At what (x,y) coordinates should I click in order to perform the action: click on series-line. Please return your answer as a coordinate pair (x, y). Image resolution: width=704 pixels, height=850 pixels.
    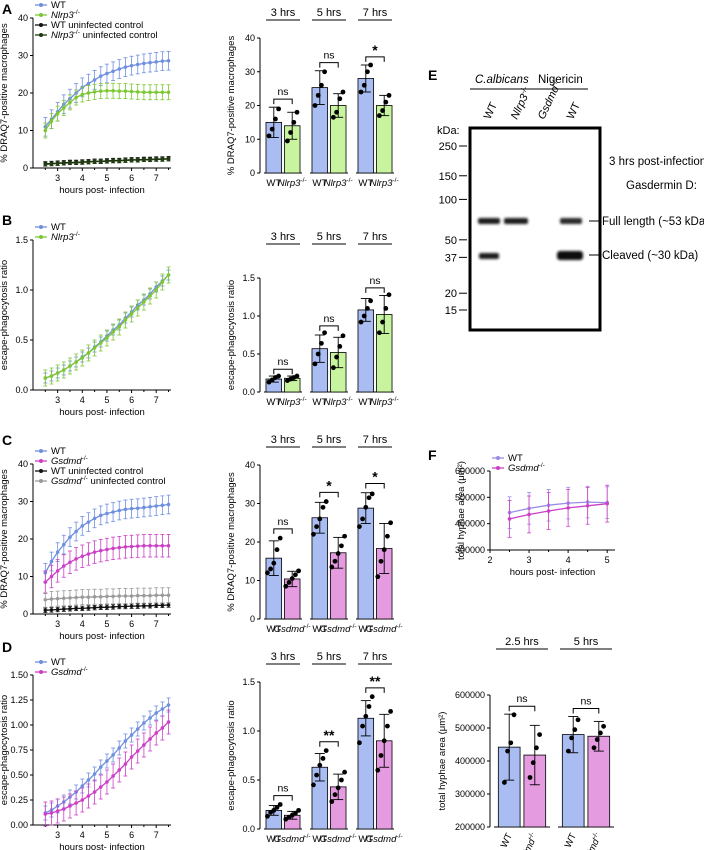
    Looking at the image, I should click on (558, 511).